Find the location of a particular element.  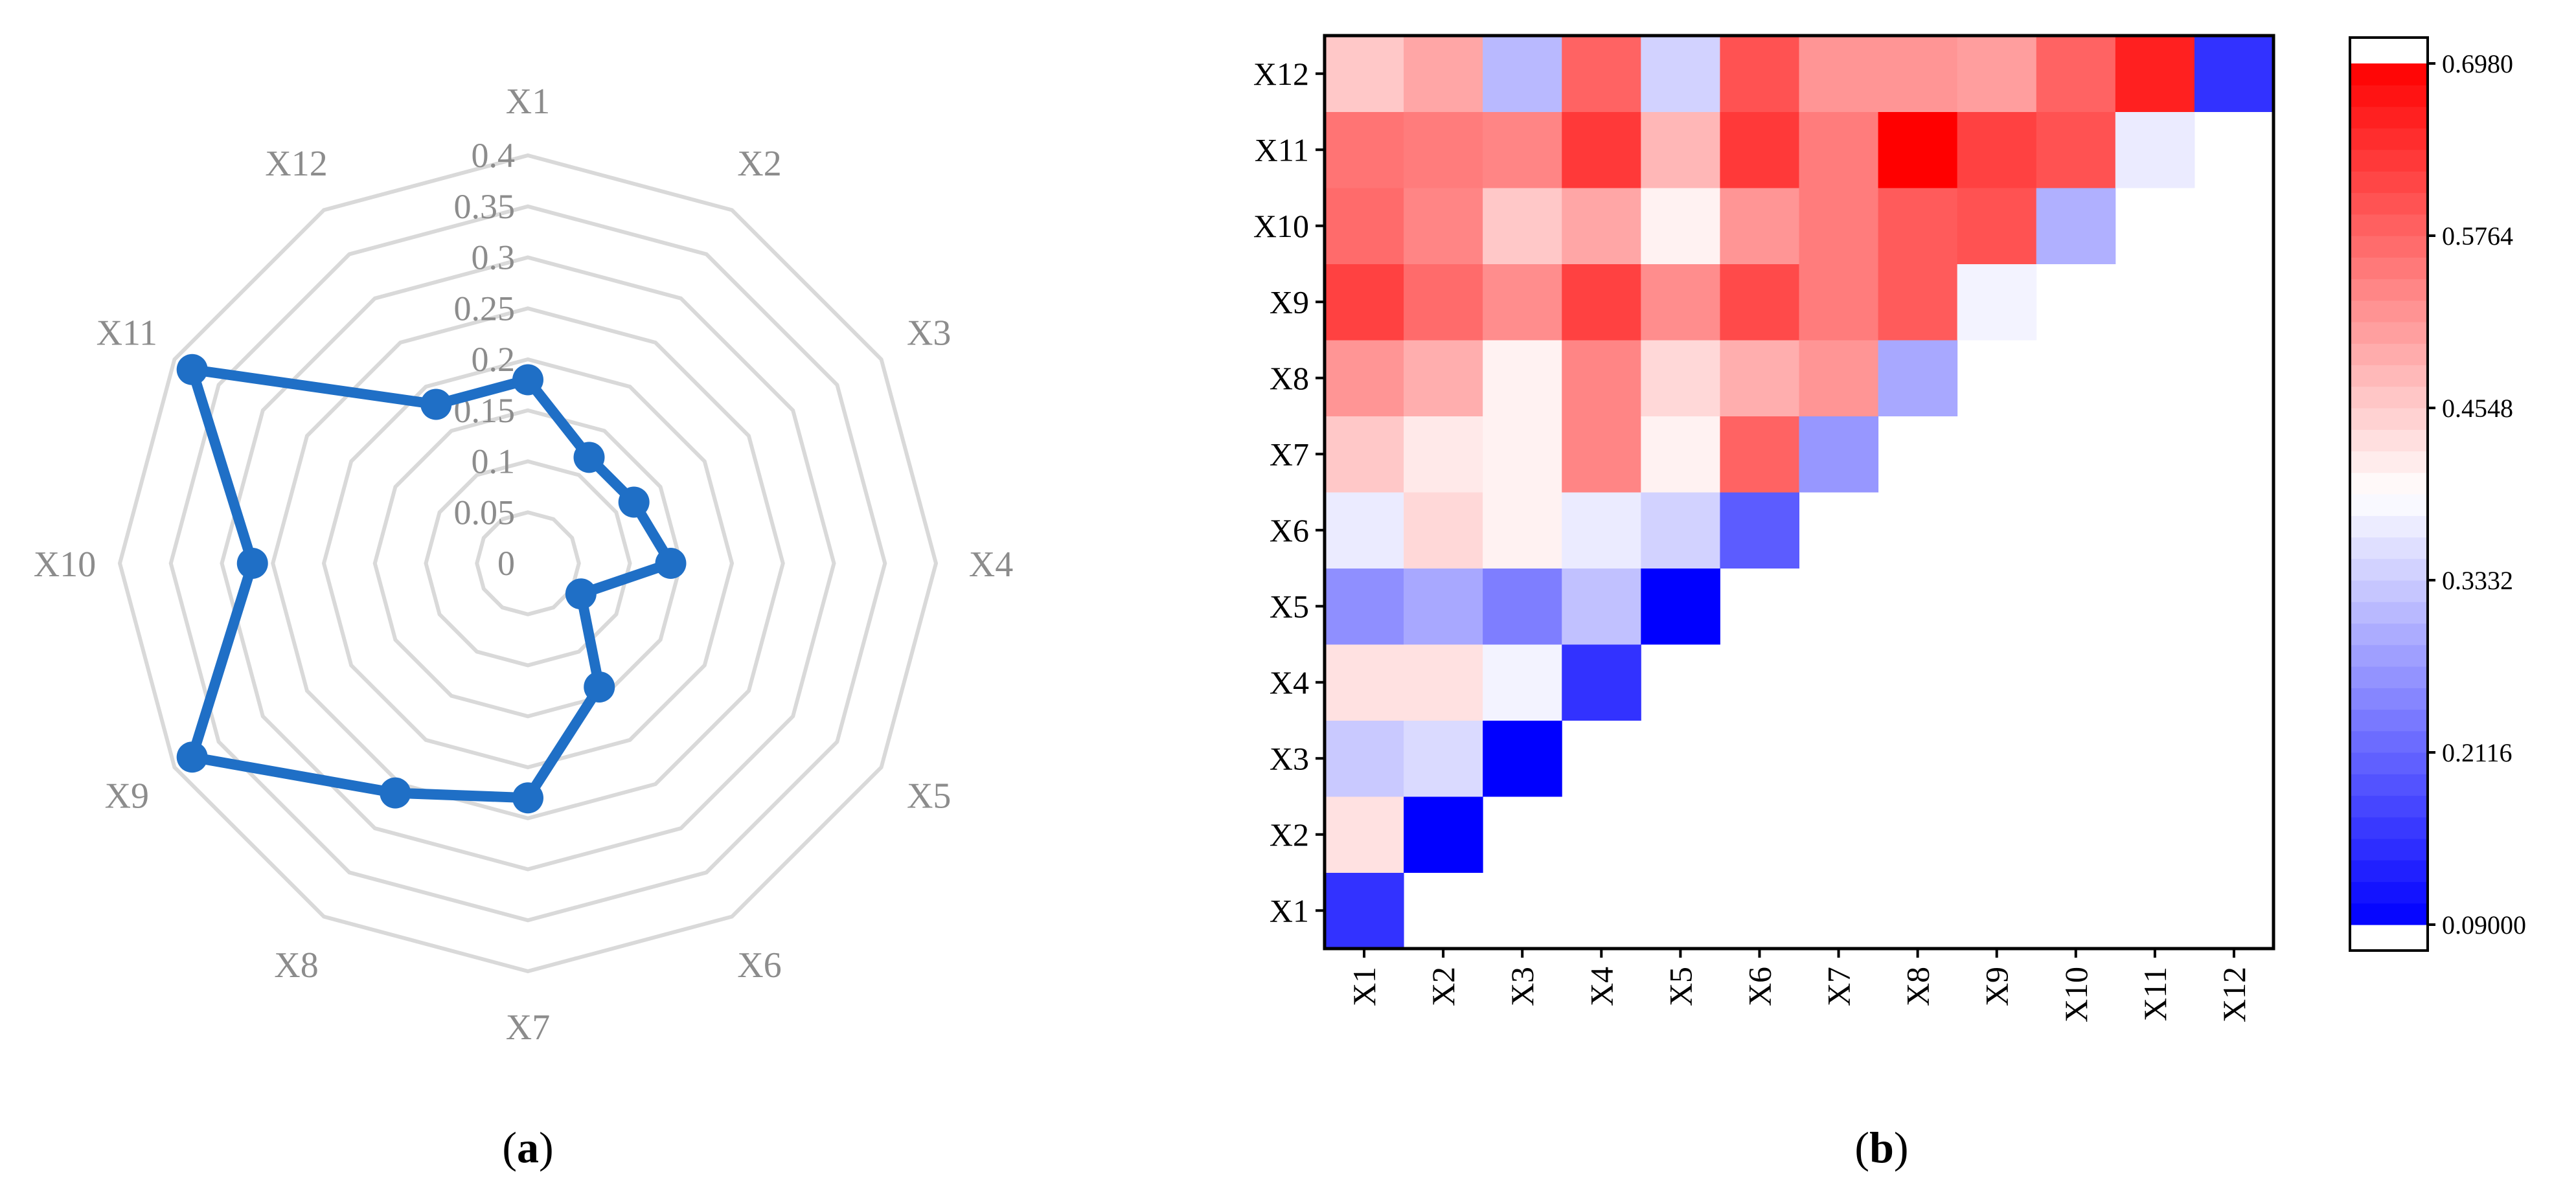

radar-axis-label: X10 is located at coordinates (65, 565).